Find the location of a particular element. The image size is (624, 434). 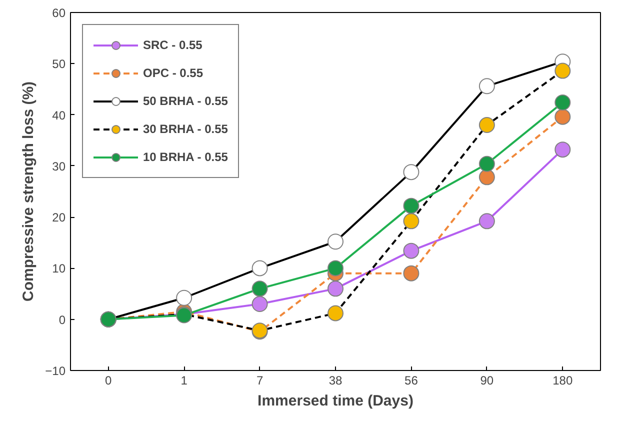

x-tick-label: 56 is located at coordinates (411, 381).